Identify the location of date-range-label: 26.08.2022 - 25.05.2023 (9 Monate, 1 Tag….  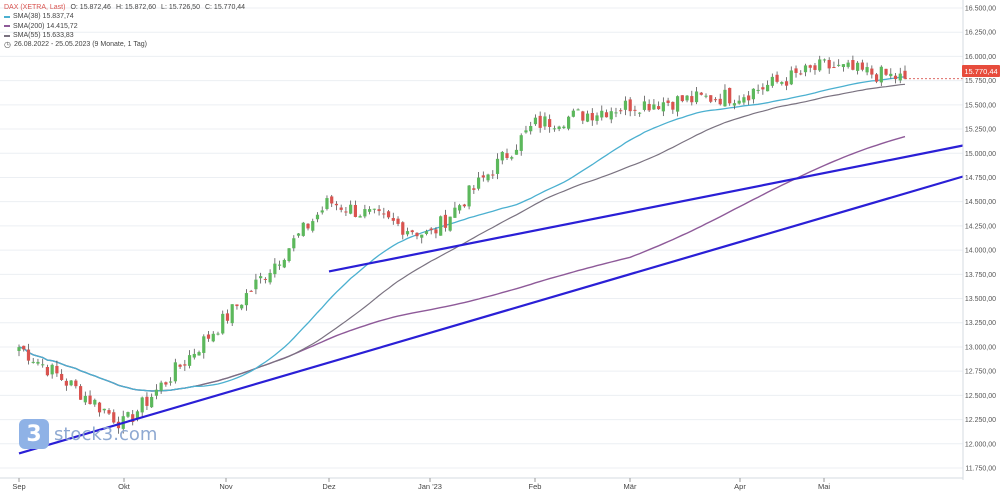
(80, 45).